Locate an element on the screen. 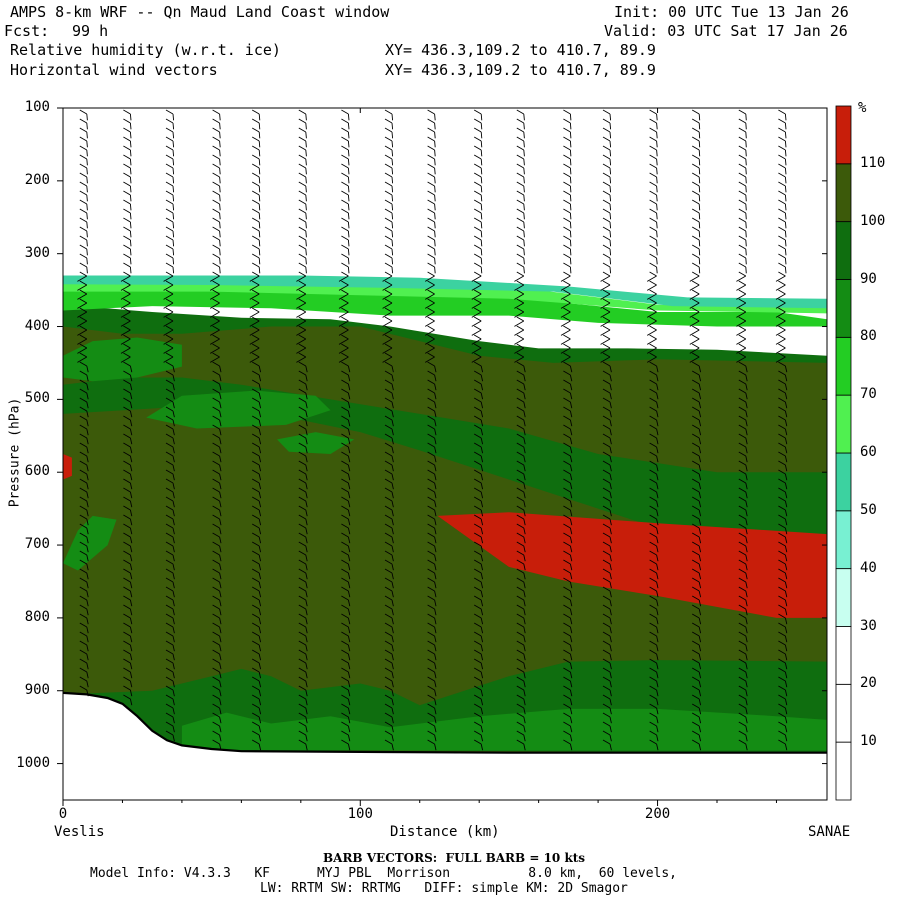  colorbar-bin is located at coordinates (843, 713).